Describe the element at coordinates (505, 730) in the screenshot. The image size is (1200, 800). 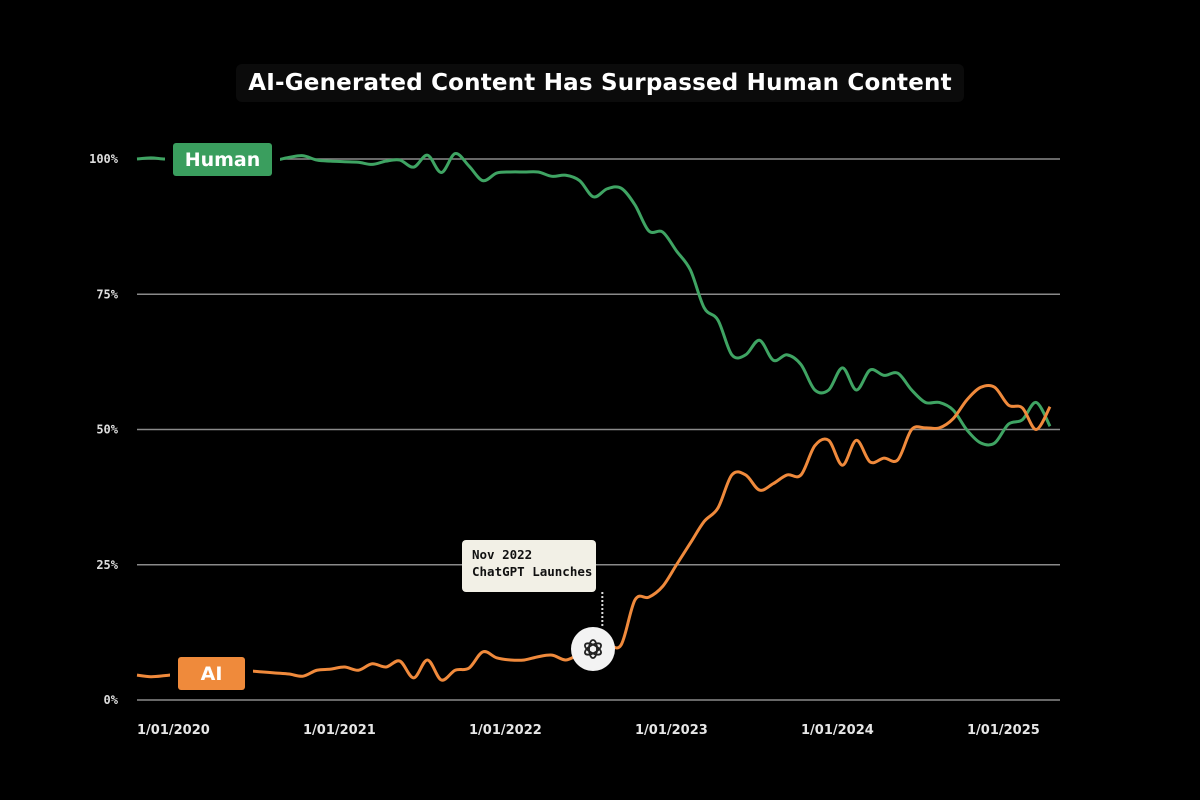
I see `x-tick-label: 1/01/2022` at that location.